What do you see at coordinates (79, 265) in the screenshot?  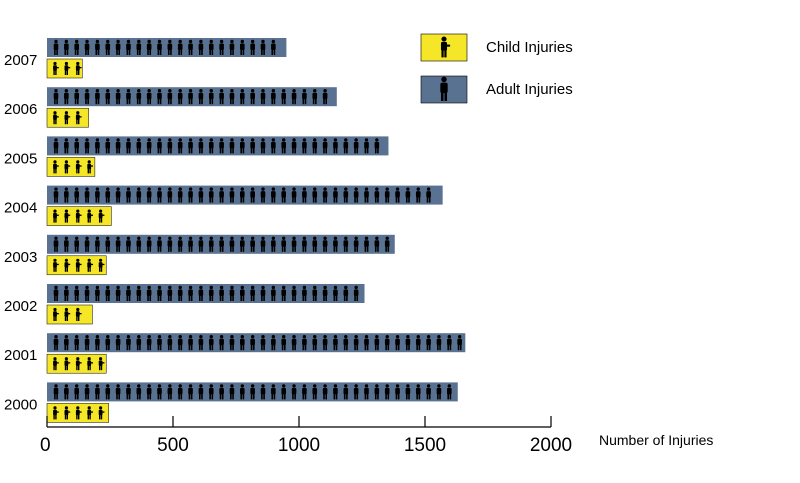 I see `child-icons-2003` at bounding box center [79, 265].